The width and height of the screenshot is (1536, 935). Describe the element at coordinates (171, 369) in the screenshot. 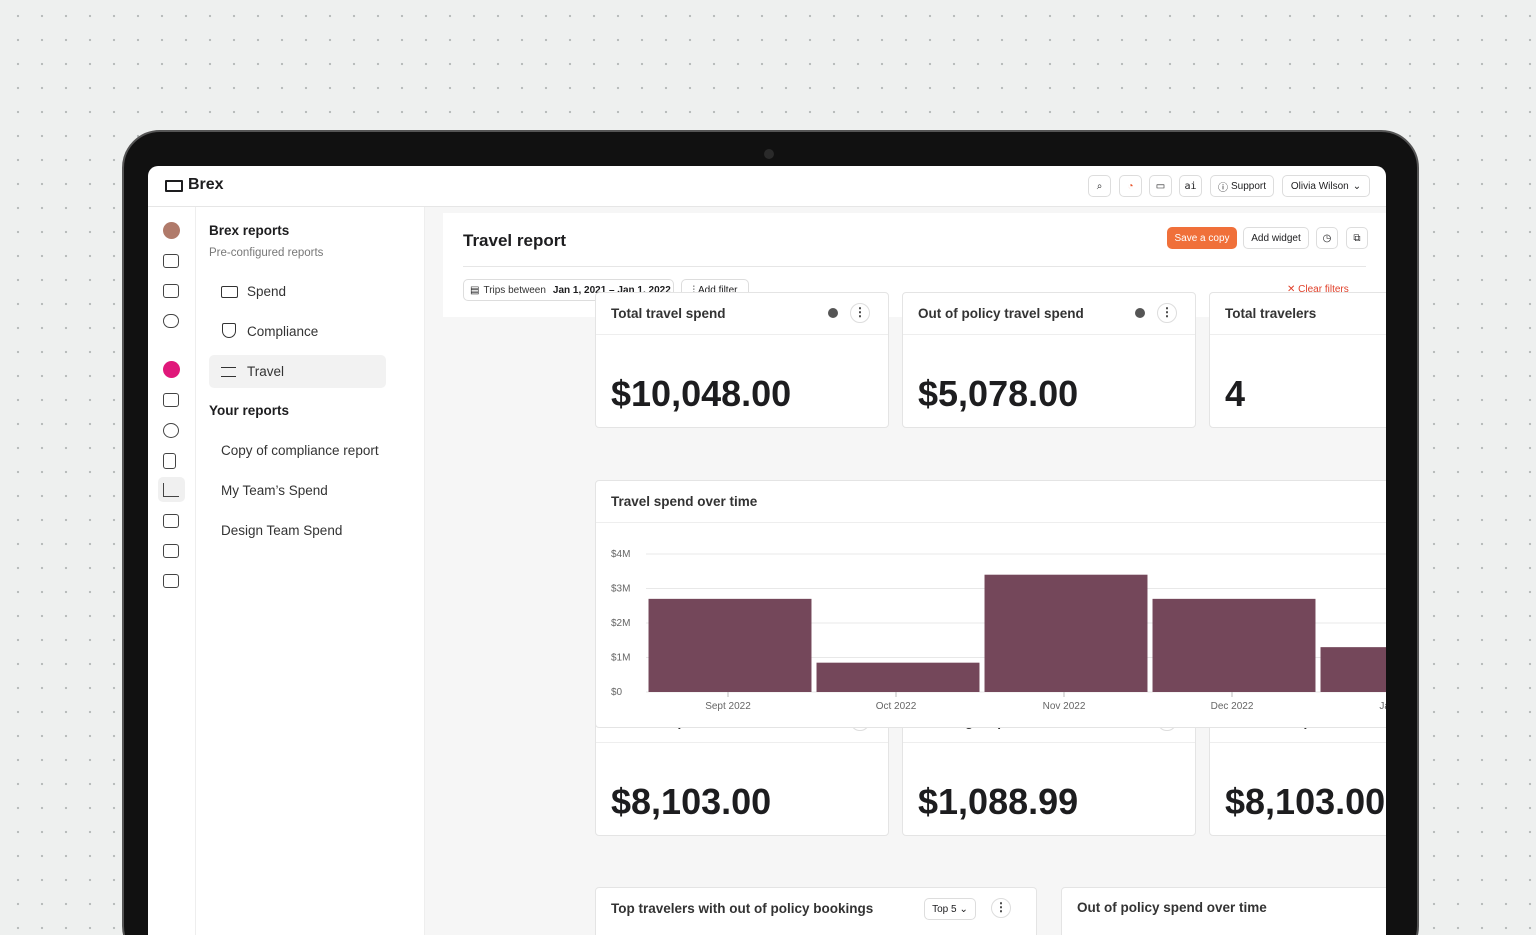

I see `nav-icon-active` at that location.